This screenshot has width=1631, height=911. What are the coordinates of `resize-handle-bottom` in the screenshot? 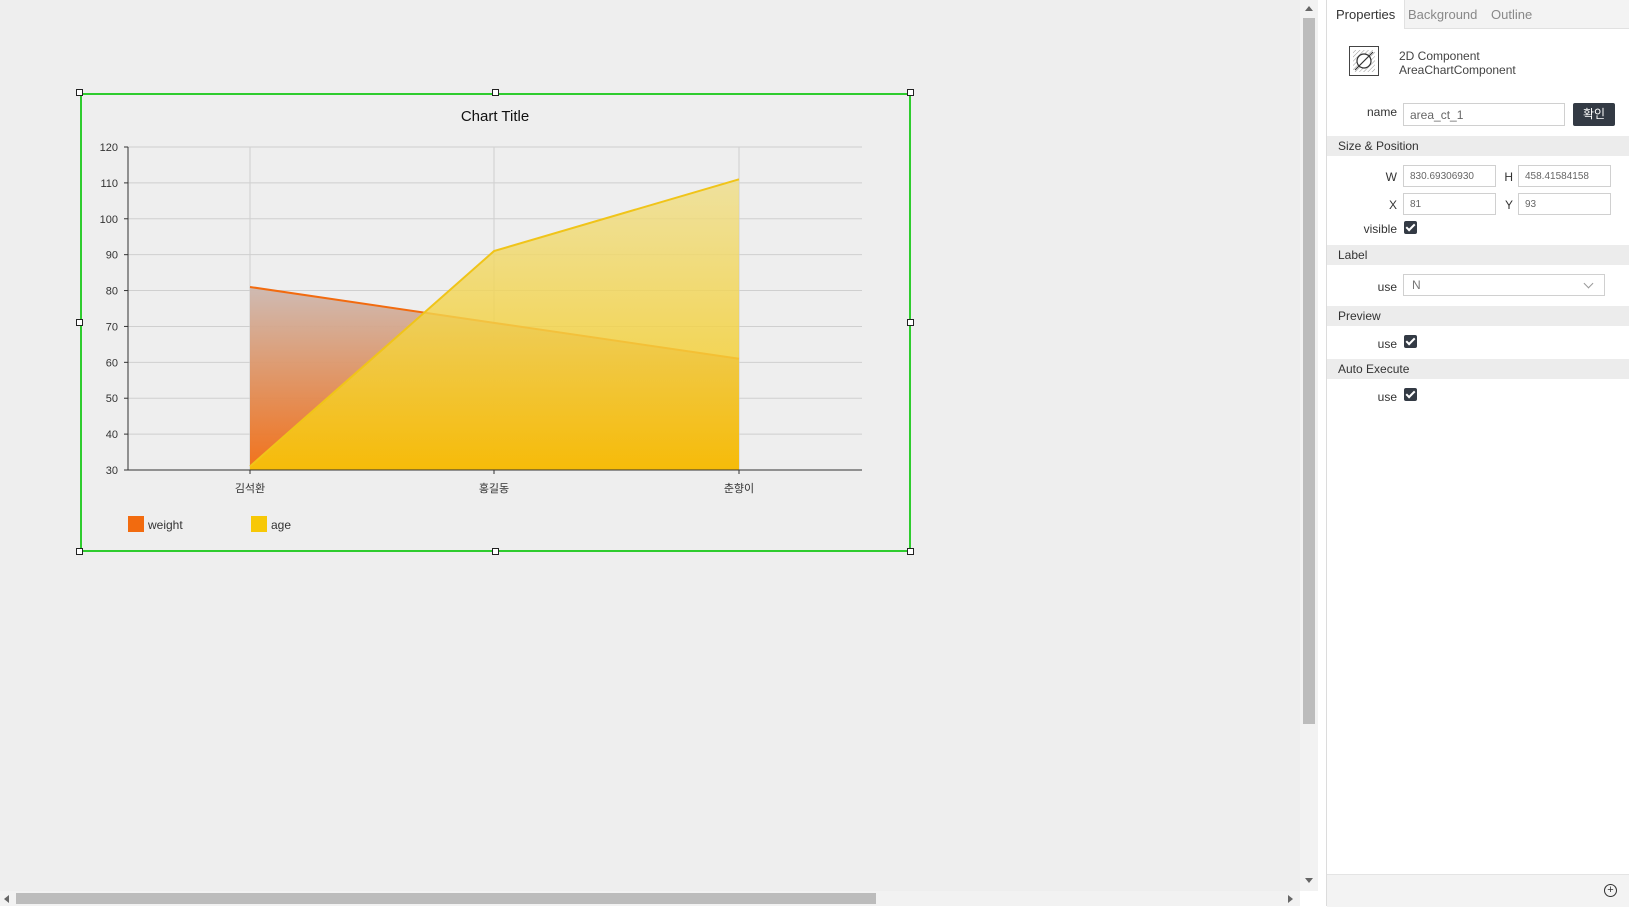 It's located at (495, 551).